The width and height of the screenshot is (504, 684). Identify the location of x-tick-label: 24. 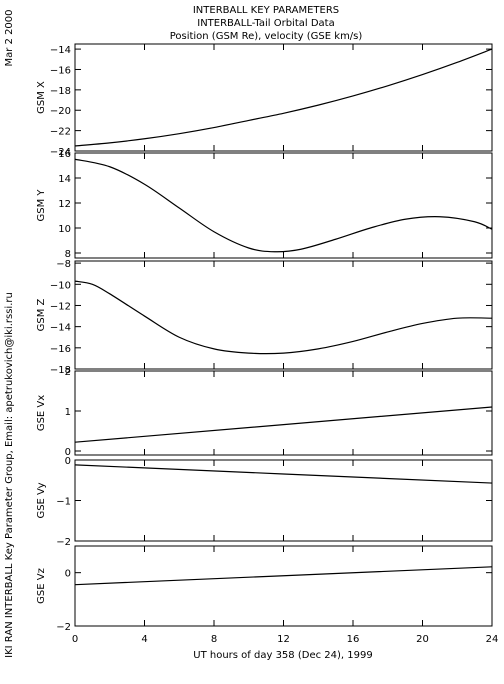
(492, 639).